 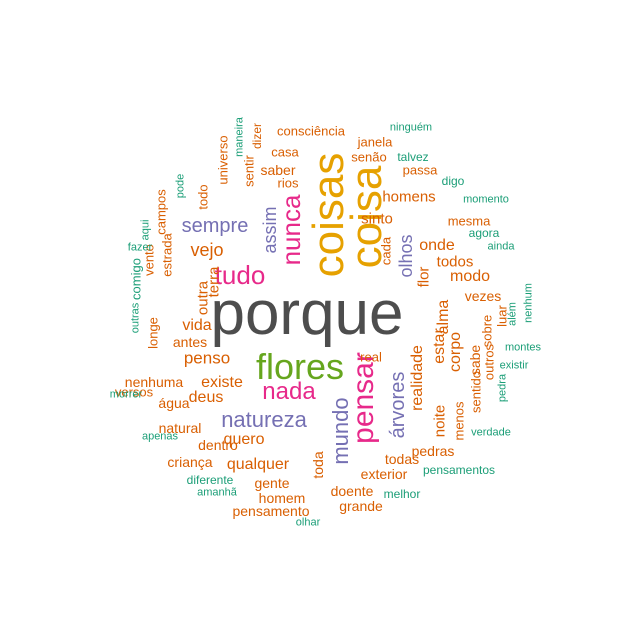 What do you see at coordinates (249, 171) in the screenshot?
I see `word-sentir: sentir` at bounding box center [249, 171].